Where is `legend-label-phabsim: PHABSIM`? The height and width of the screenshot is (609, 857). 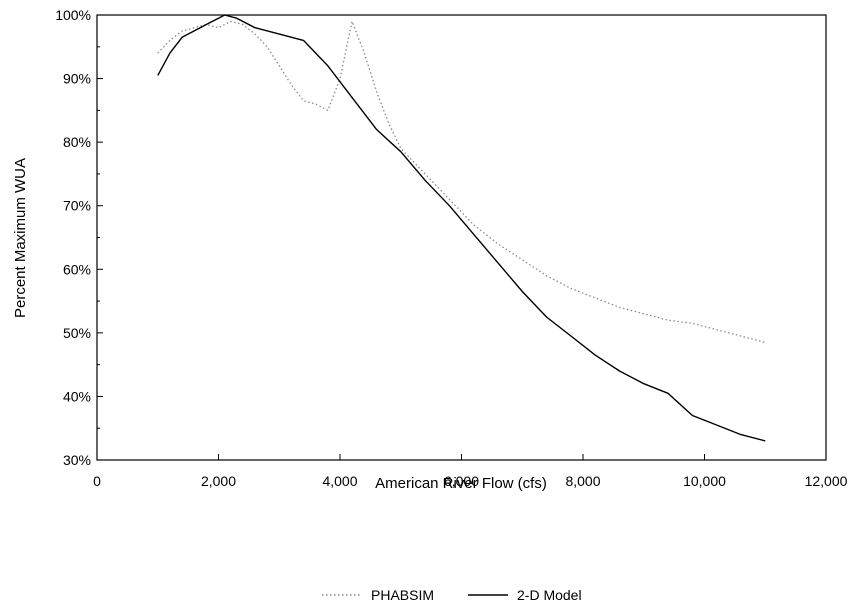
legend-label-phabsim: PHABSIM is located at coordinates (402, 595).